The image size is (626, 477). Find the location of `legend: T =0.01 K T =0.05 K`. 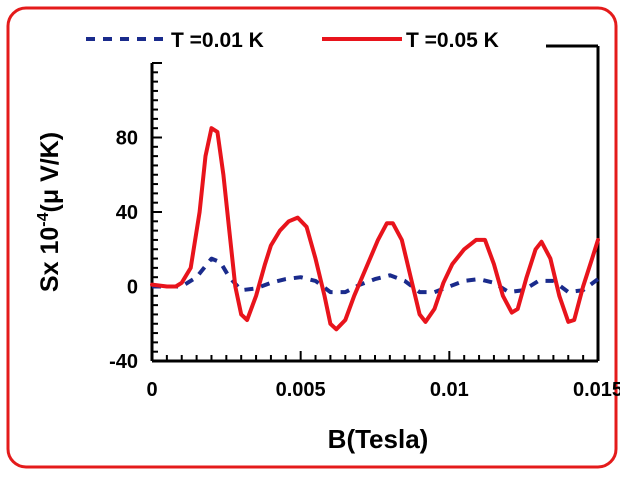

legend: T =0.01 K T =0.05 K is located at coordinates (292, 40).